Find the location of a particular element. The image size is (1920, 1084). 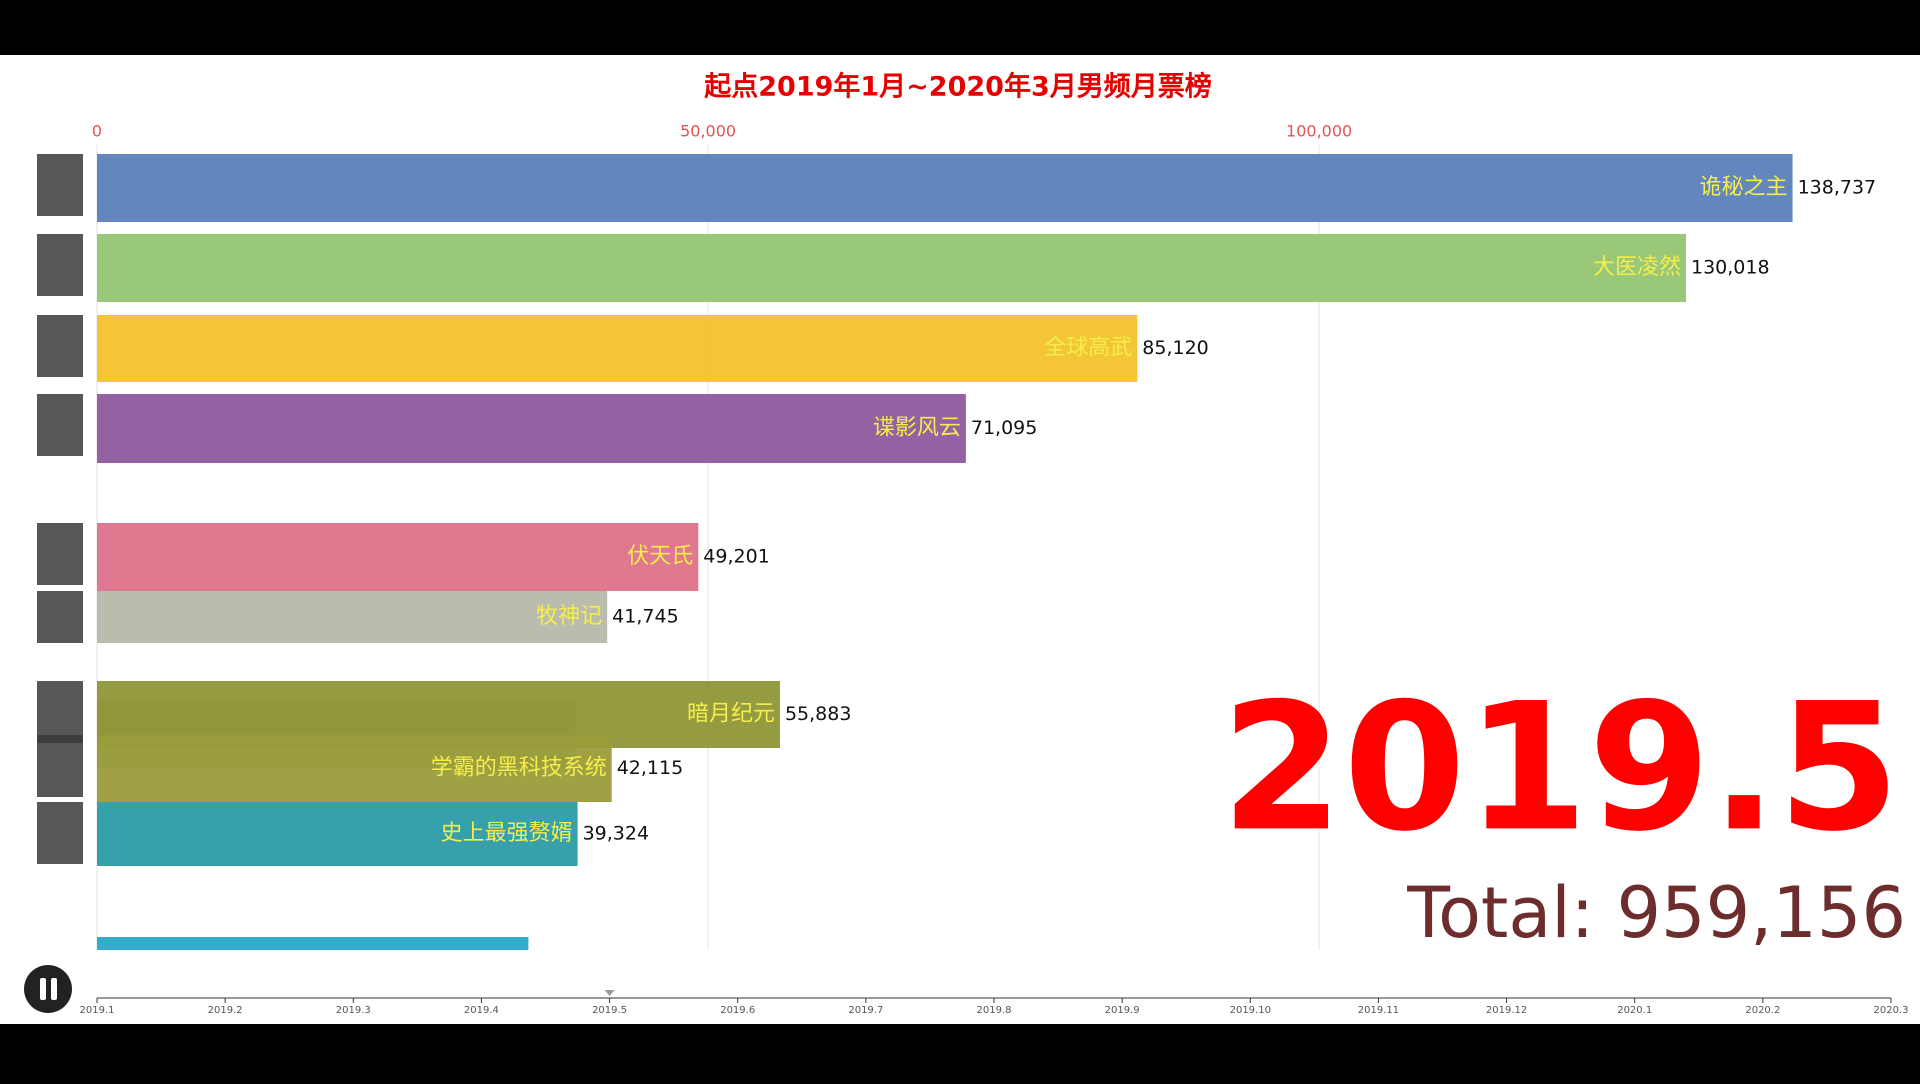

timeline-label: 2019.9 is located at coordinates (1122, 1010).